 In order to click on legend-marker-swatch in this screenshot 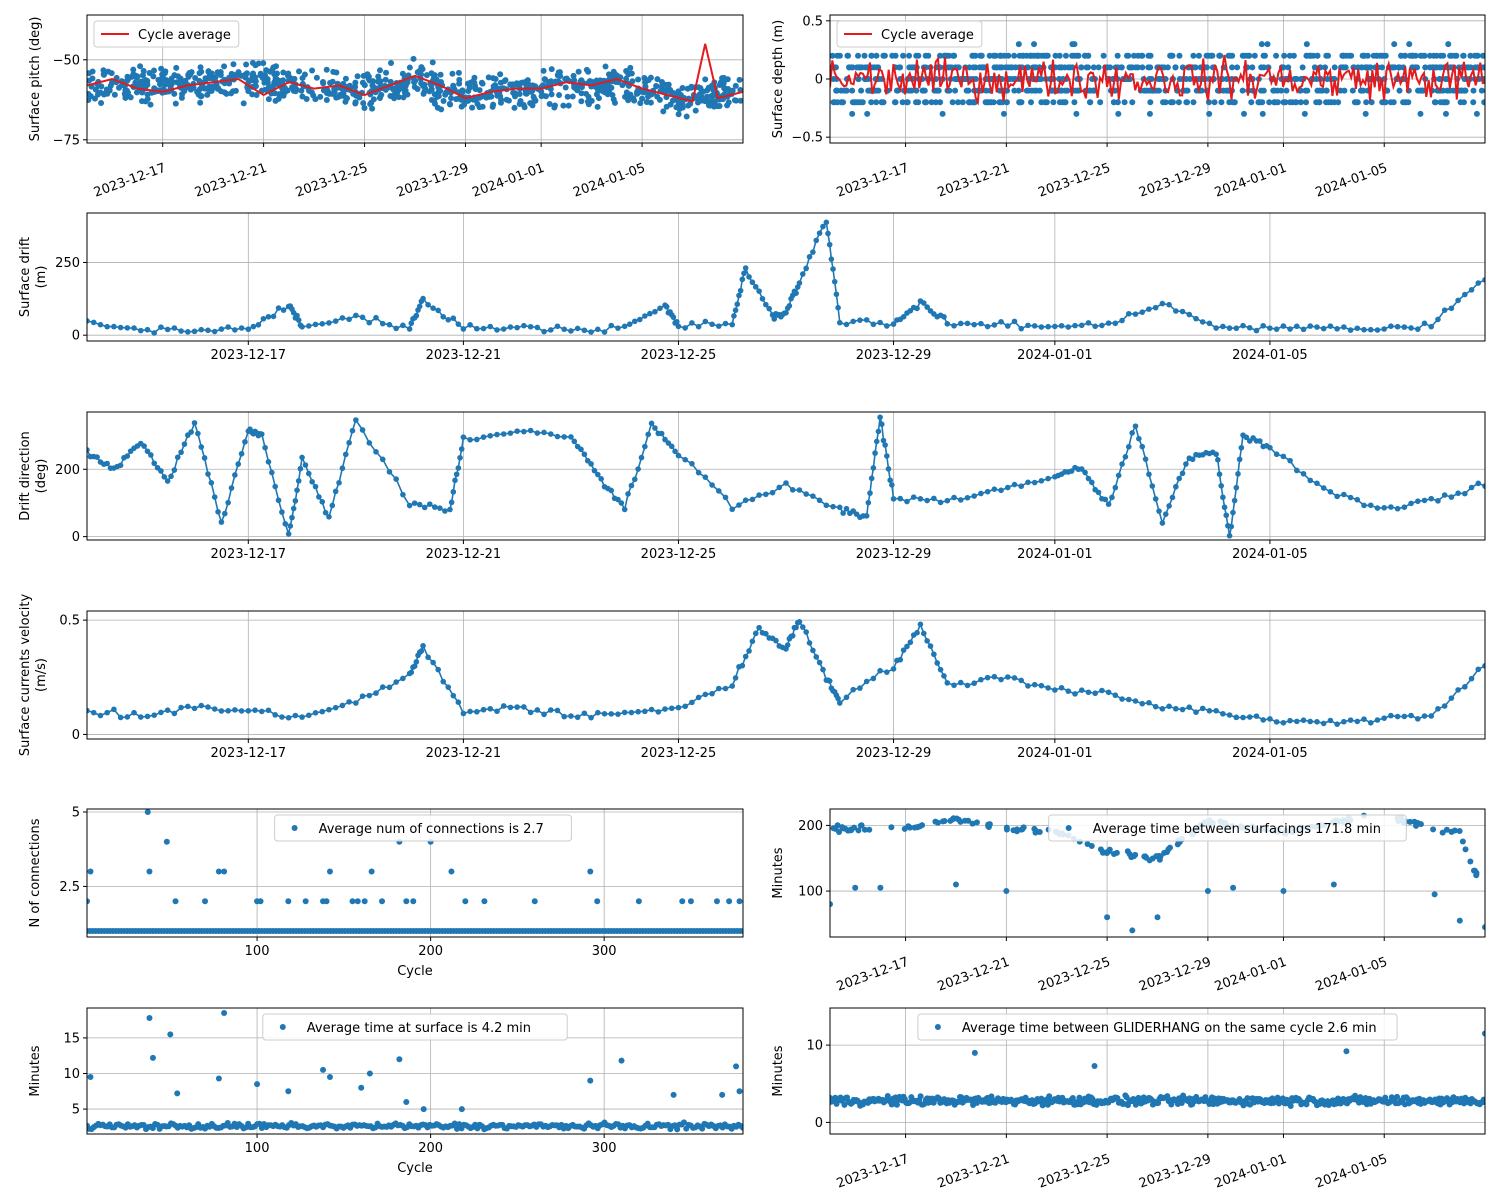, I will do `click(937, 1027)`.